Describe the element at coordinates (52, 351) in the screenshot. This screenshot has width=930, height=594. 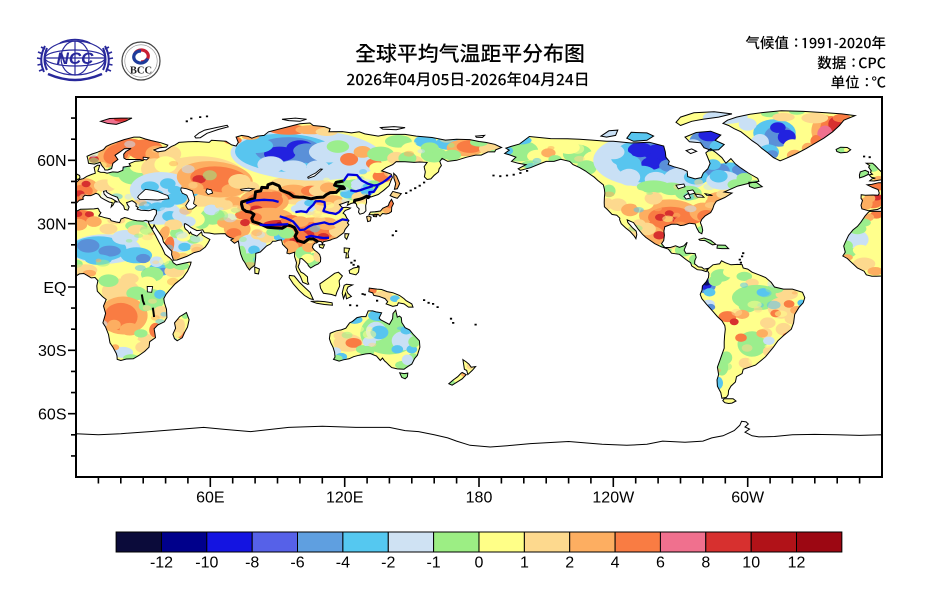
I see `svg-text: 30S` at that location.